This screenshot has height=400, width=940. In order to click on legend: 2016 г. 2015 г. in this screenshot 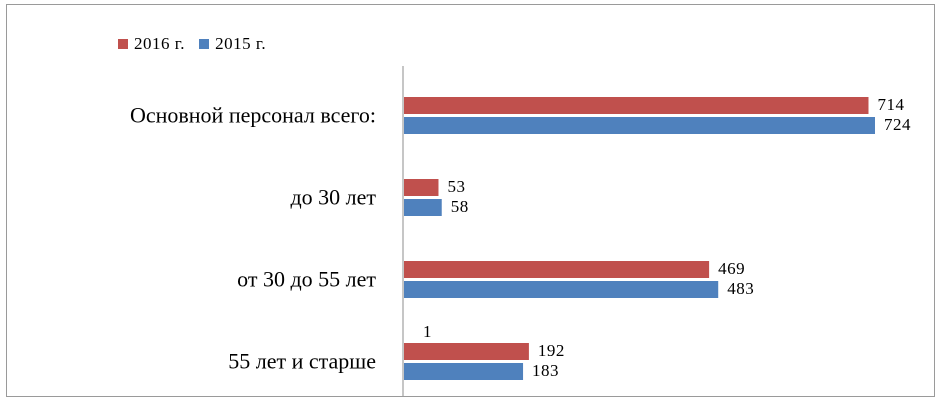, I will do `click(199, 44)`.